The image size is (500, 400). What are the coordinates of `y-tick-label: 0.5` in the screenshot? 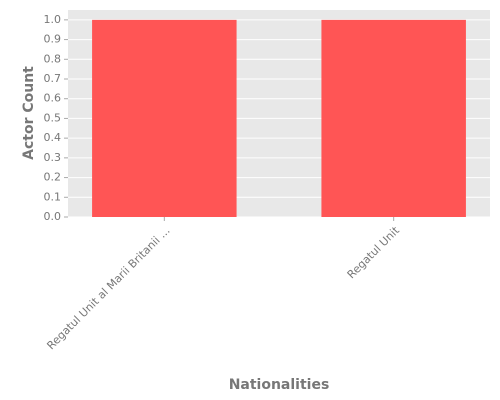 It's located at (53, 117).